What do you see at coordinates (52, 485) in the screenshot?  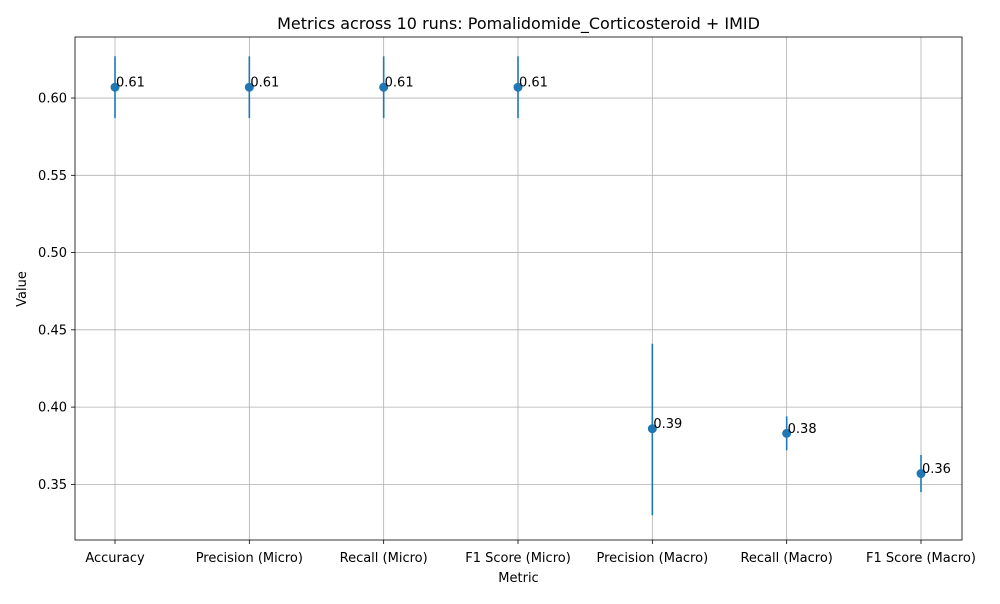 I see `y-tick-label: 0.35` at bounding box center [52, 485].